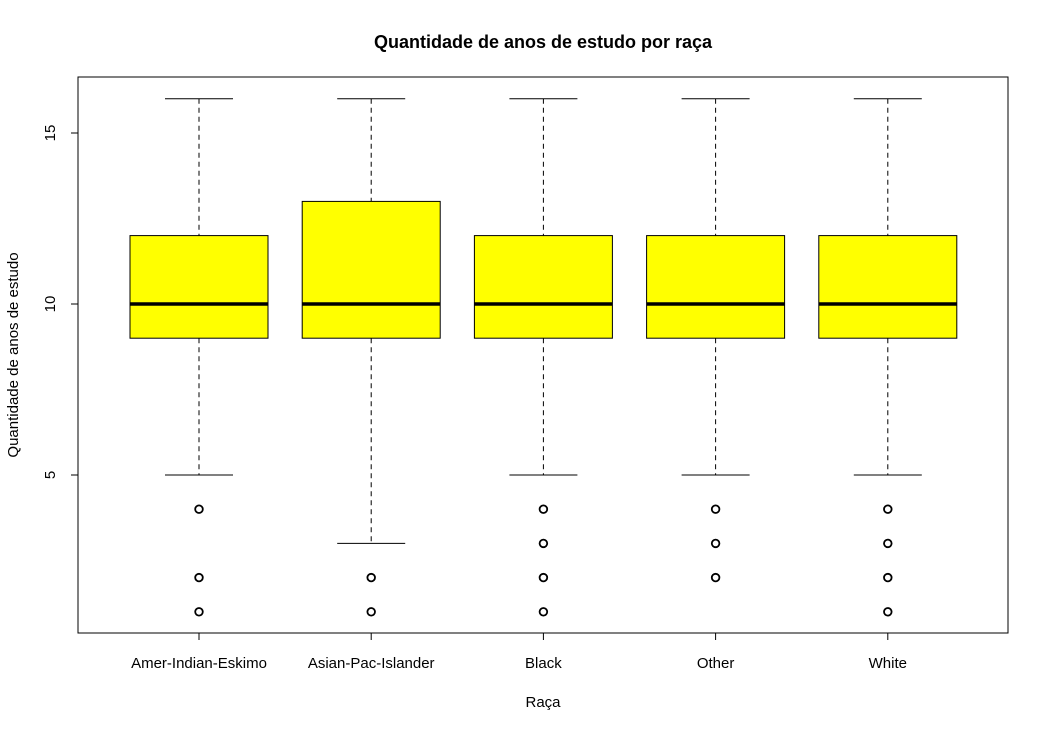 This screenshot has height=731, width=1049. What do you see at coordinates (50, 133) in the screenshot?
I see `y-tick-label: 15` at bounding box center [50, 133].